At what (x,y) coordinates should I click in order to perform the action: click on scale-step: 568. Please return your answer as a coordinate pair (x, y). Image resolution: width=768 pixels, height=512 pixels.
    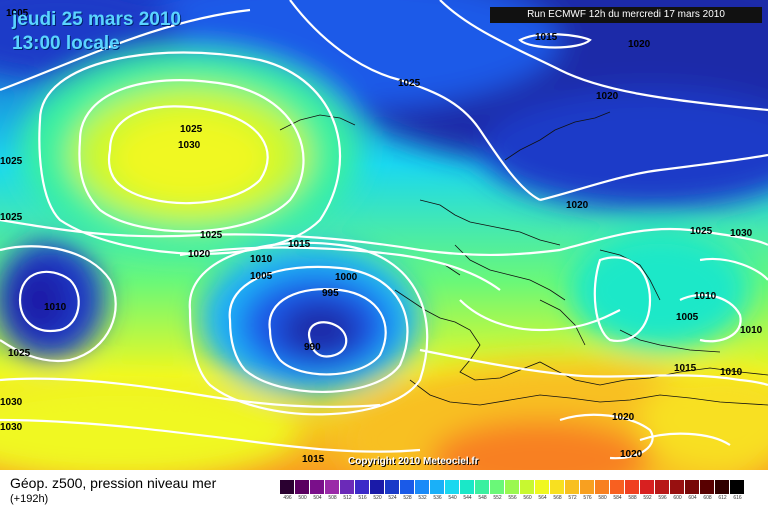
    Looking at the image, I should click on (557, 492).